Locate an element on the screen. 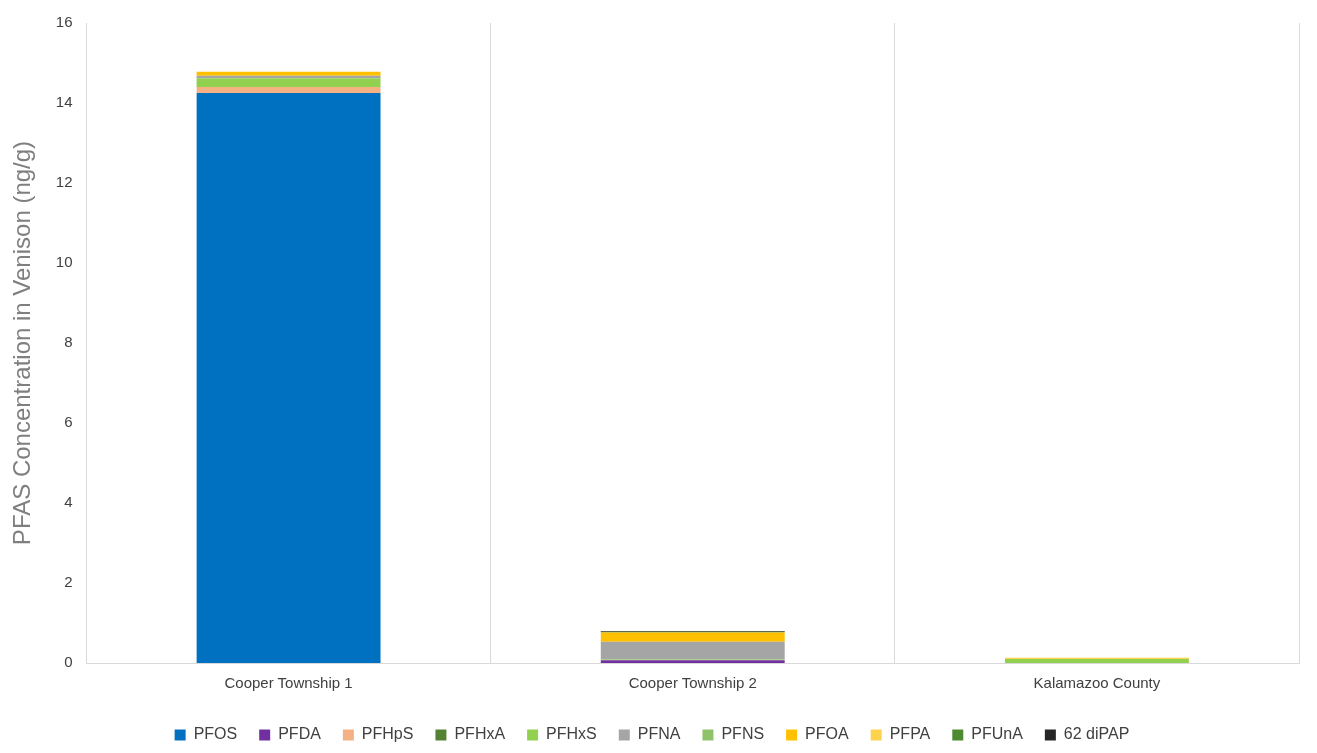  y-axis-title: PFAS Concentration in Venison (ng/g) is located at coordinates (22, 343).